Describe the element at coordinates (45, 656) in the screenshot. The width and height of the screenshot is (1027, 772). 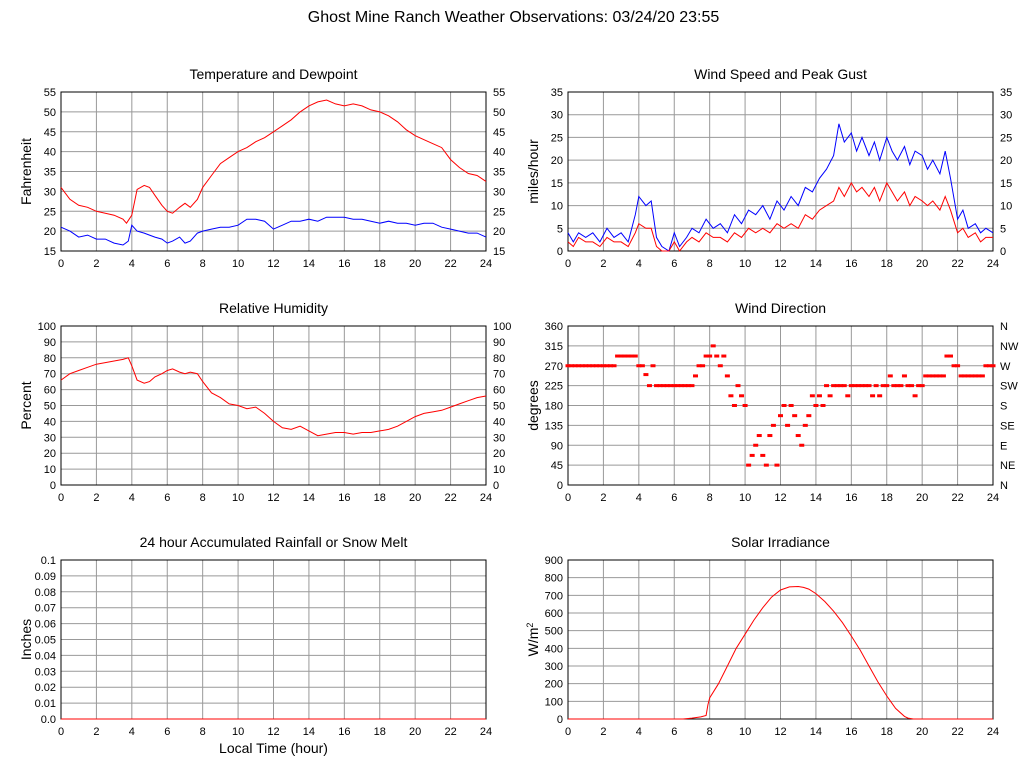
I see `y-tick-label: 0.04` at that location.